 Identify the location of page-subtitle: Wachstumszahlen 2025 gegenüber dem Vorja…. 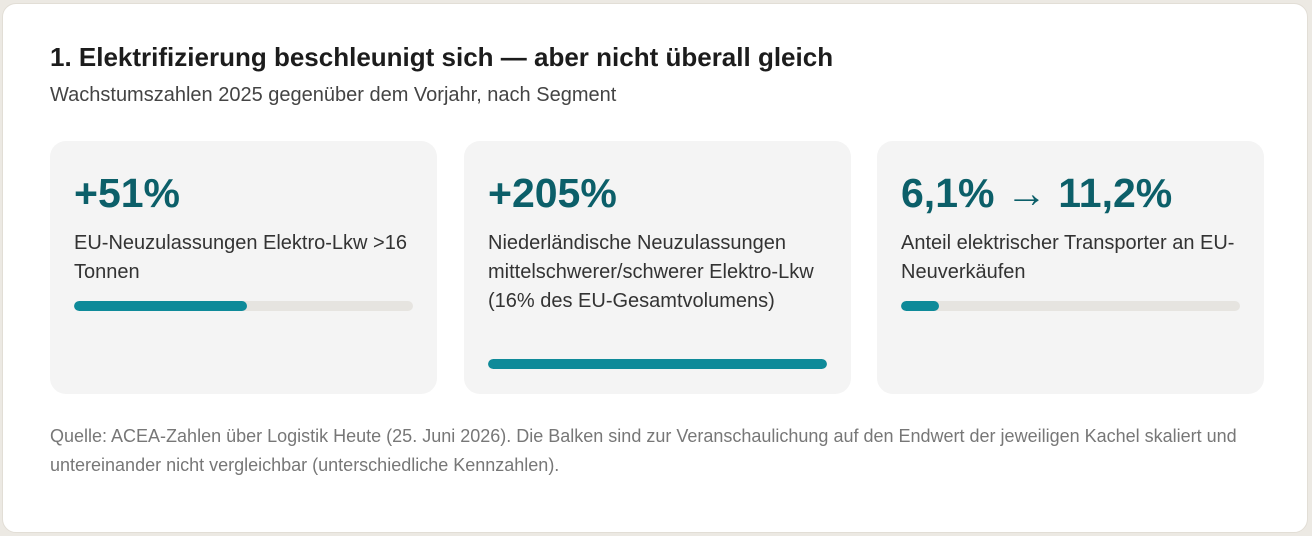
(333, 95).